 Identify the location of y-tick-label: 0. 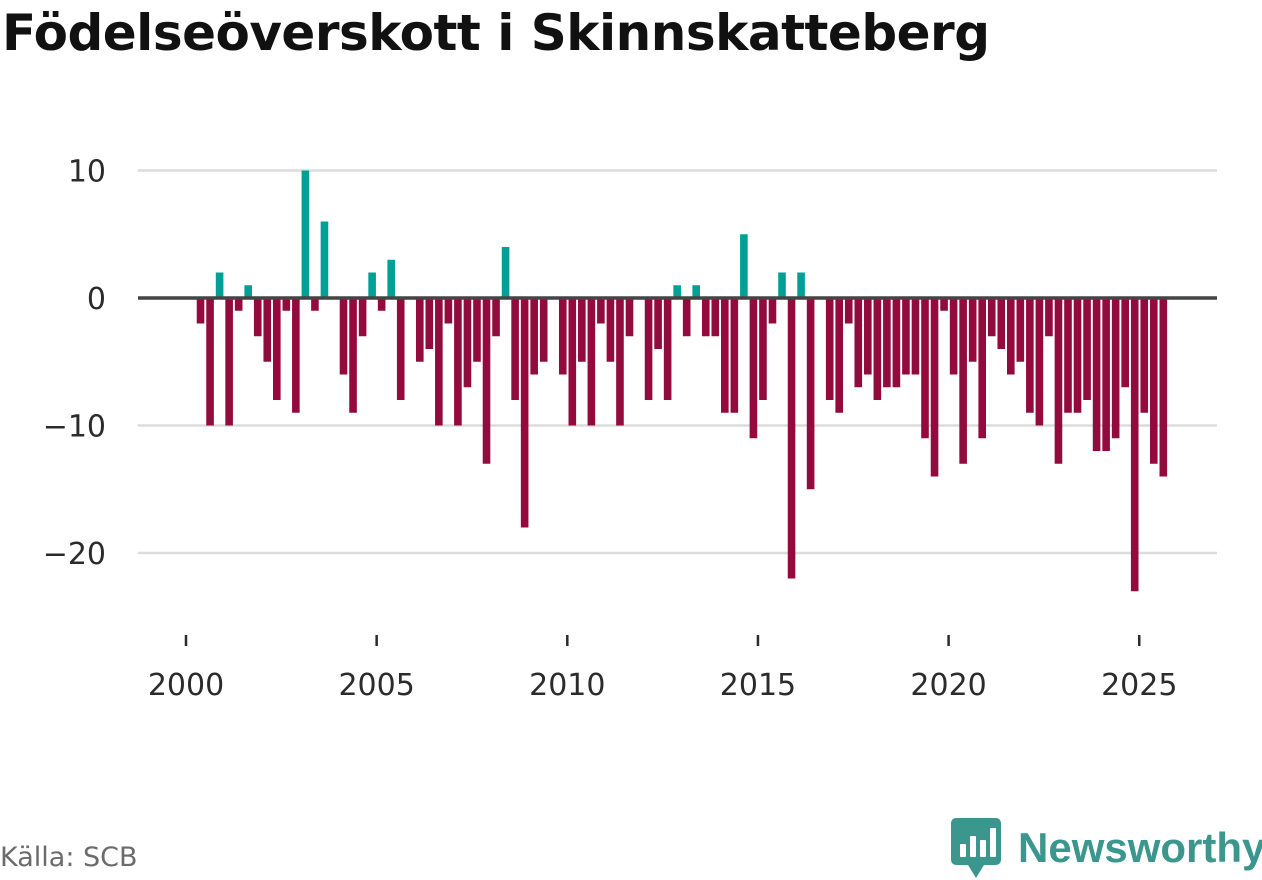
(96, 299).